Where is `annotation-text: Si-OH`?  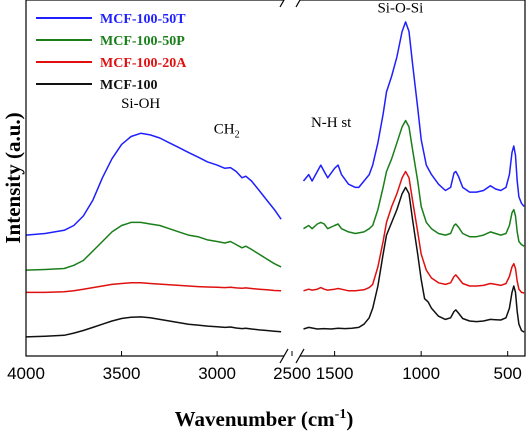 annotation-text: Si-OH is located at coordinates (140, 104).